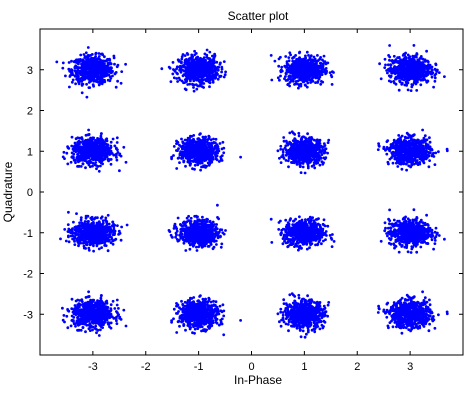  Describe the element at coordinates (28, 234) in the screenshot. I see `y-tick-label: -1` at that location.